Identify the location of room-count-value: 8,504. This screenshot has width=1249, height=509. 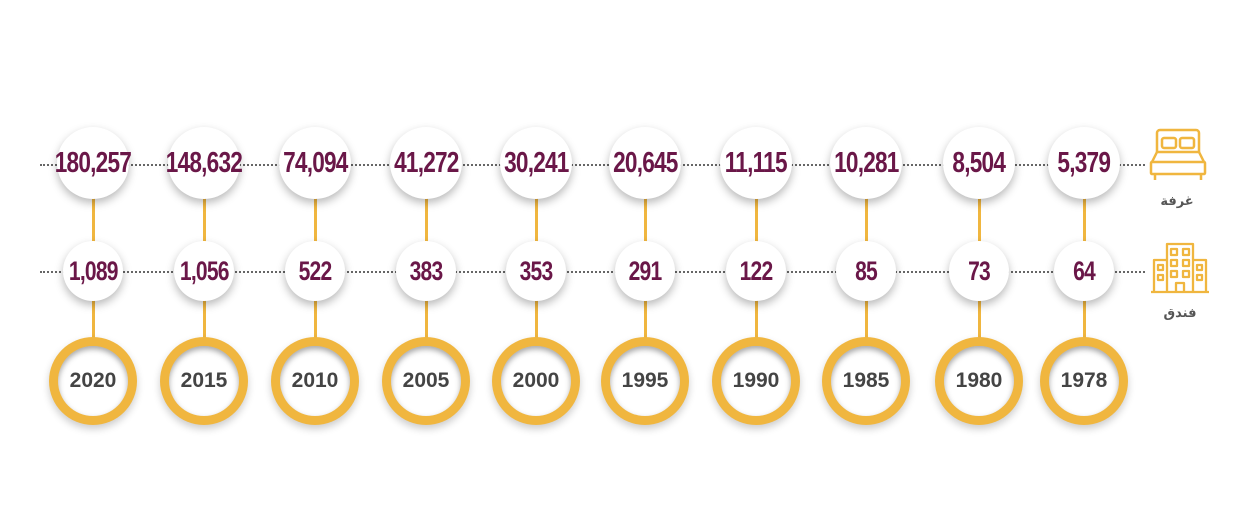
(979, 162).